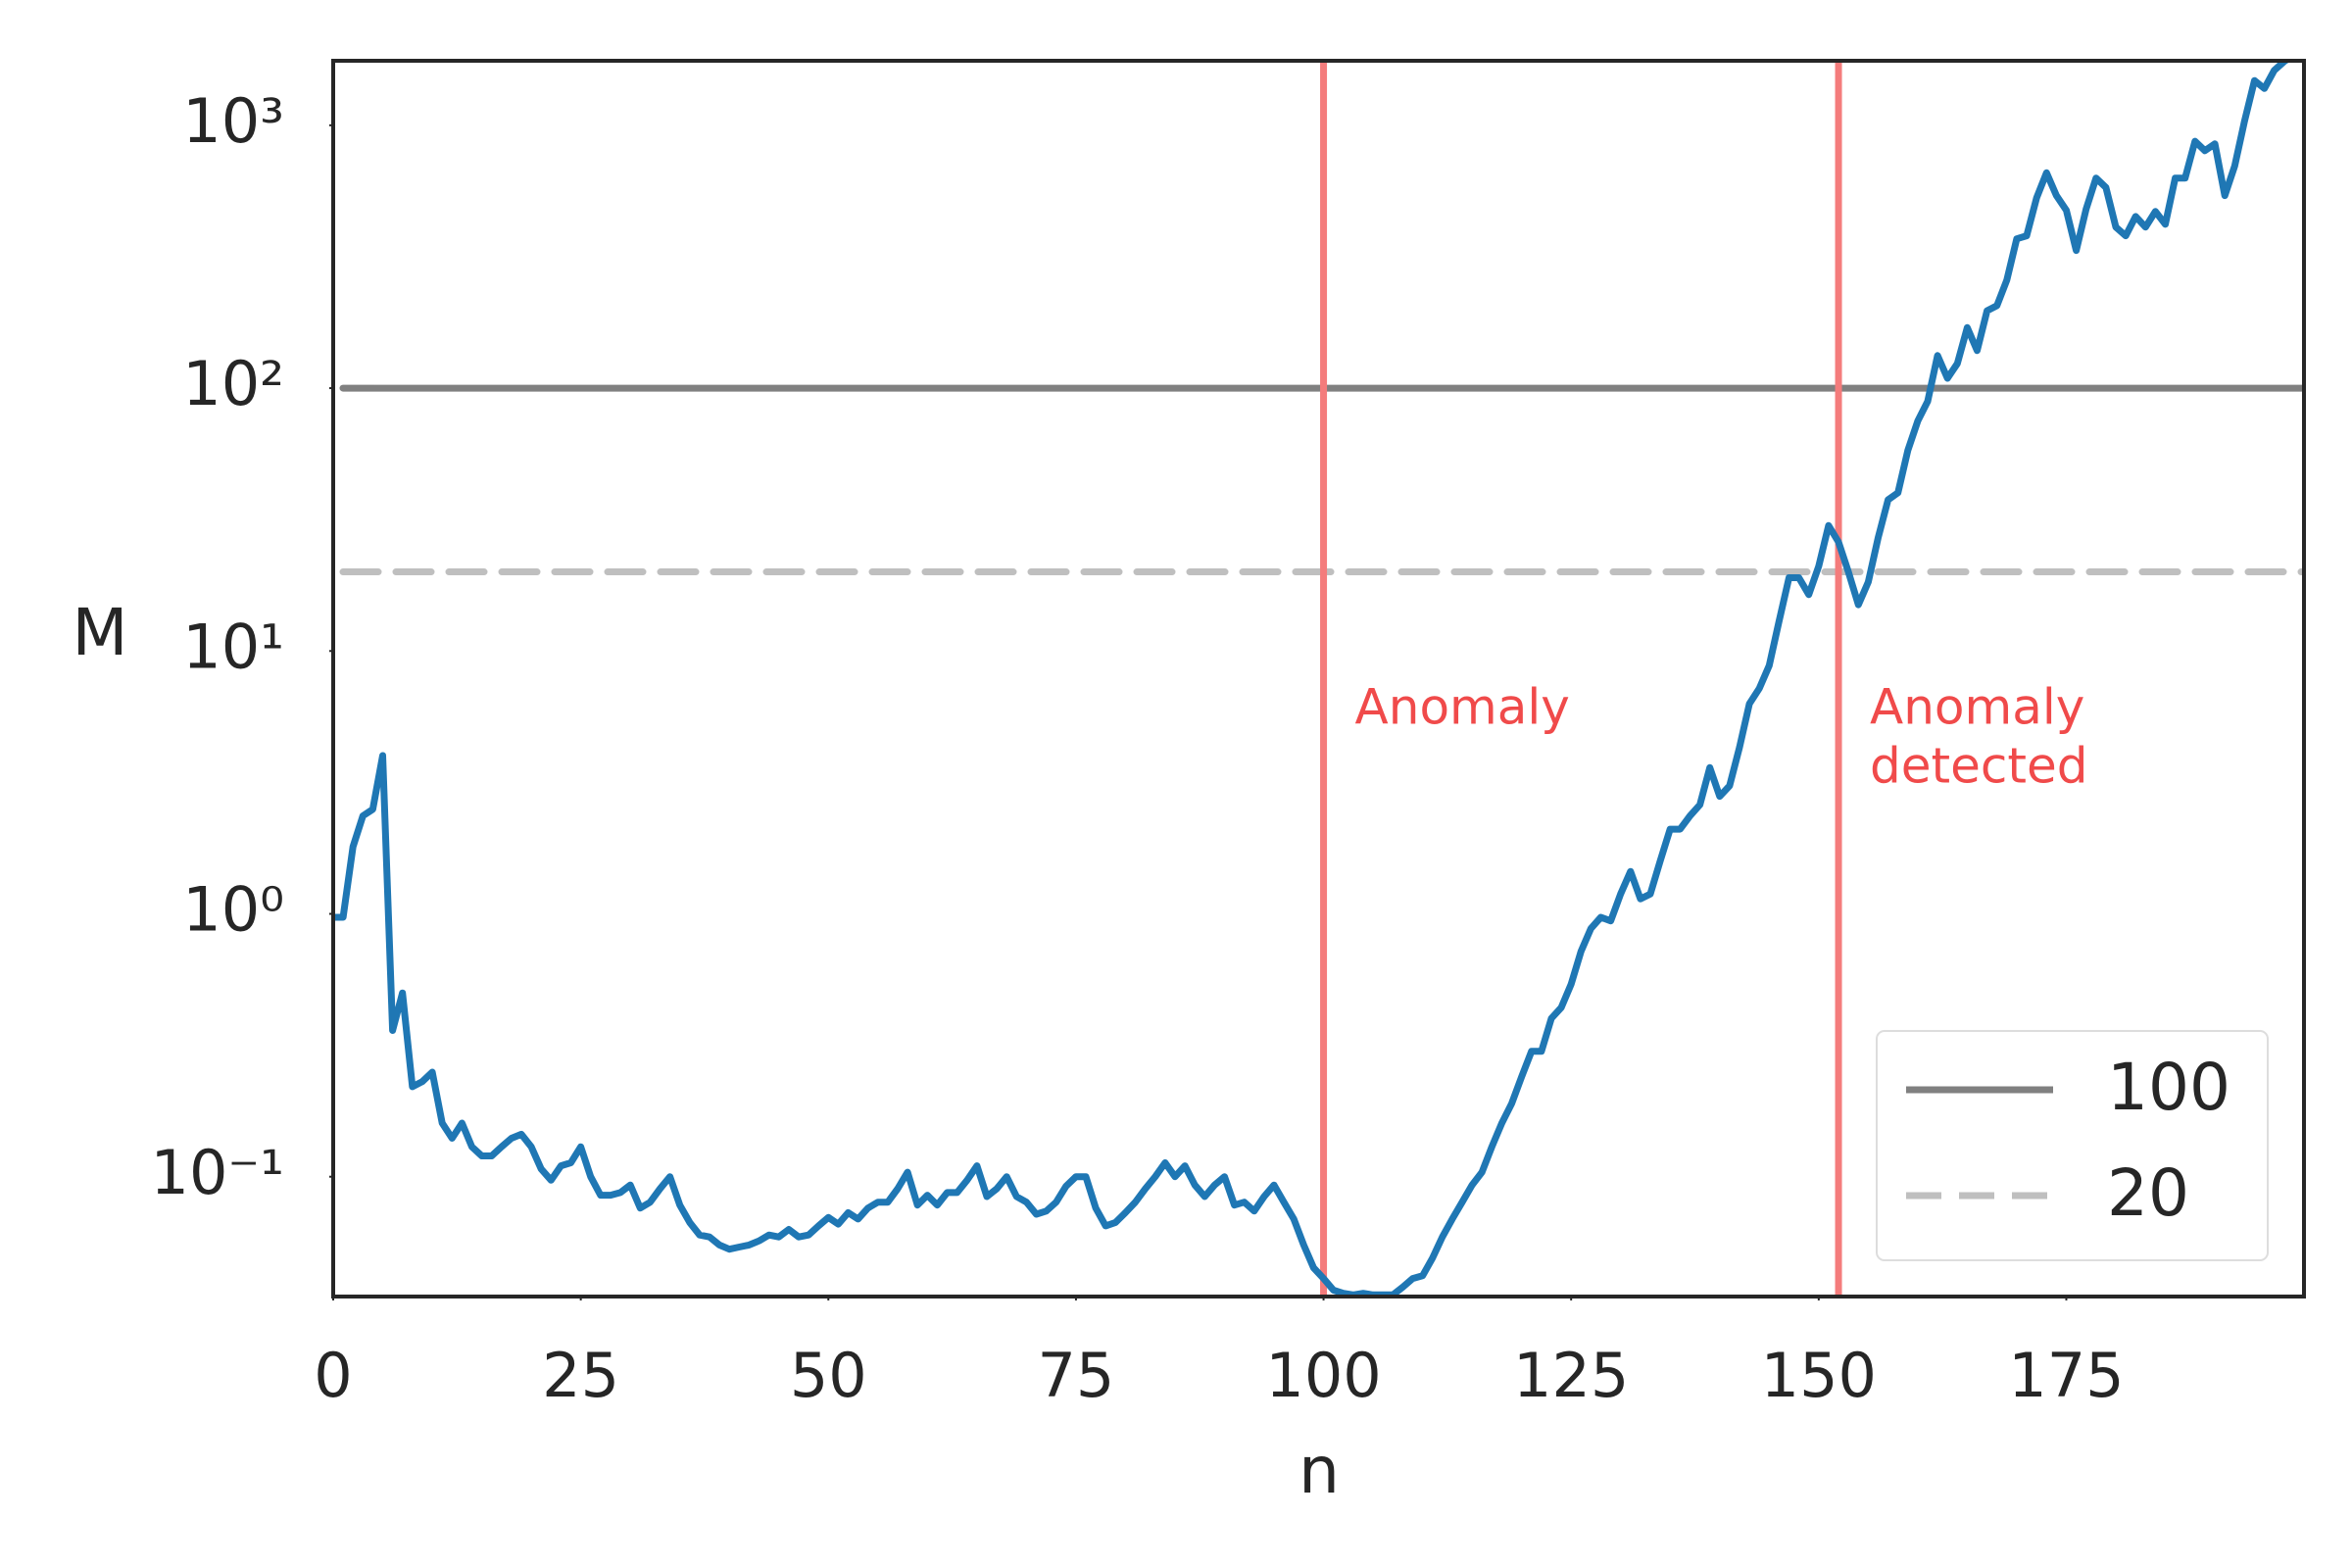  Describe the element at coordinates (333, 1375) in the screenshot. I see `x-tick-label: 0` at that location.